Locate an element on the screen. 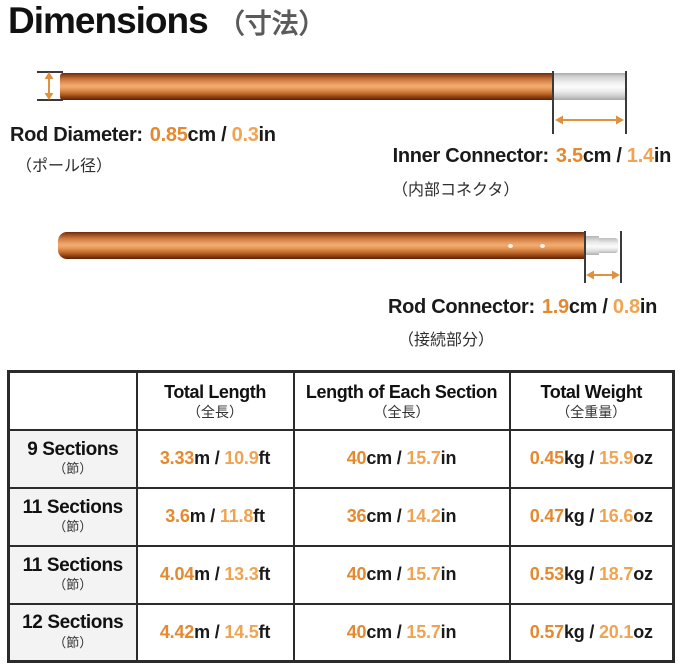 The image size is (679, 664). cell-total-weight: 0.47kg / 16.6oz is located at coordinates (591, 516).